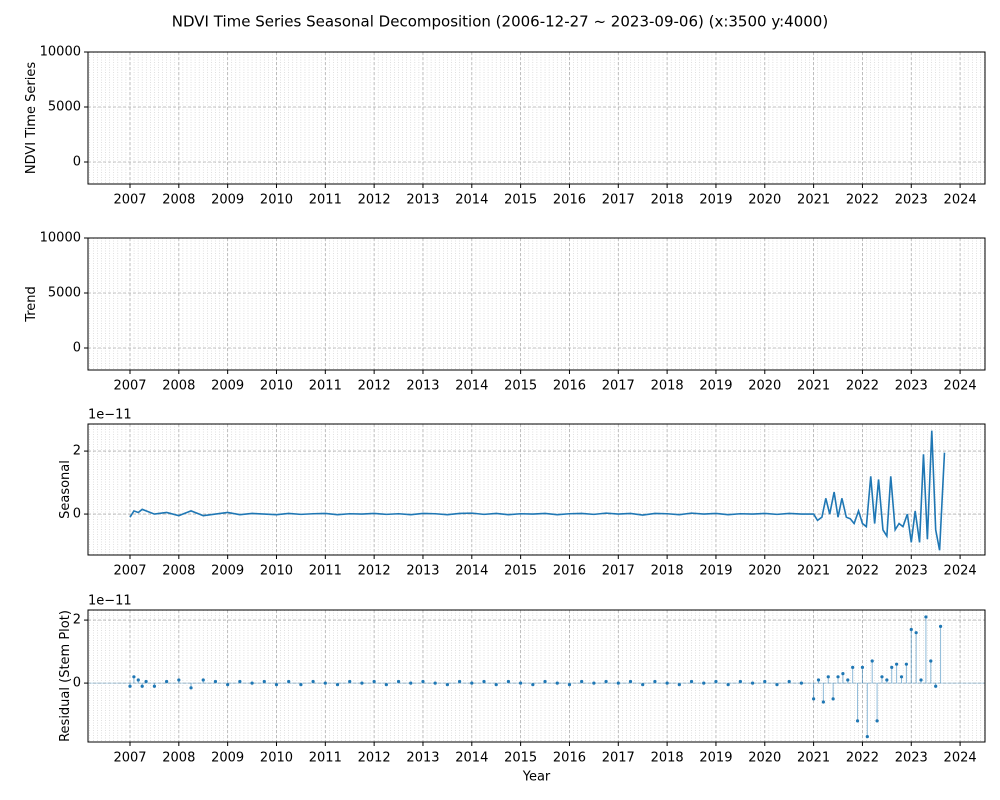 This screenshot has width=1000, height=800. What do you see at coordinates (31, 118) in the screenshot?
I see `y-axis-label: NDVI Time Series` at bounding box center [31, 118].